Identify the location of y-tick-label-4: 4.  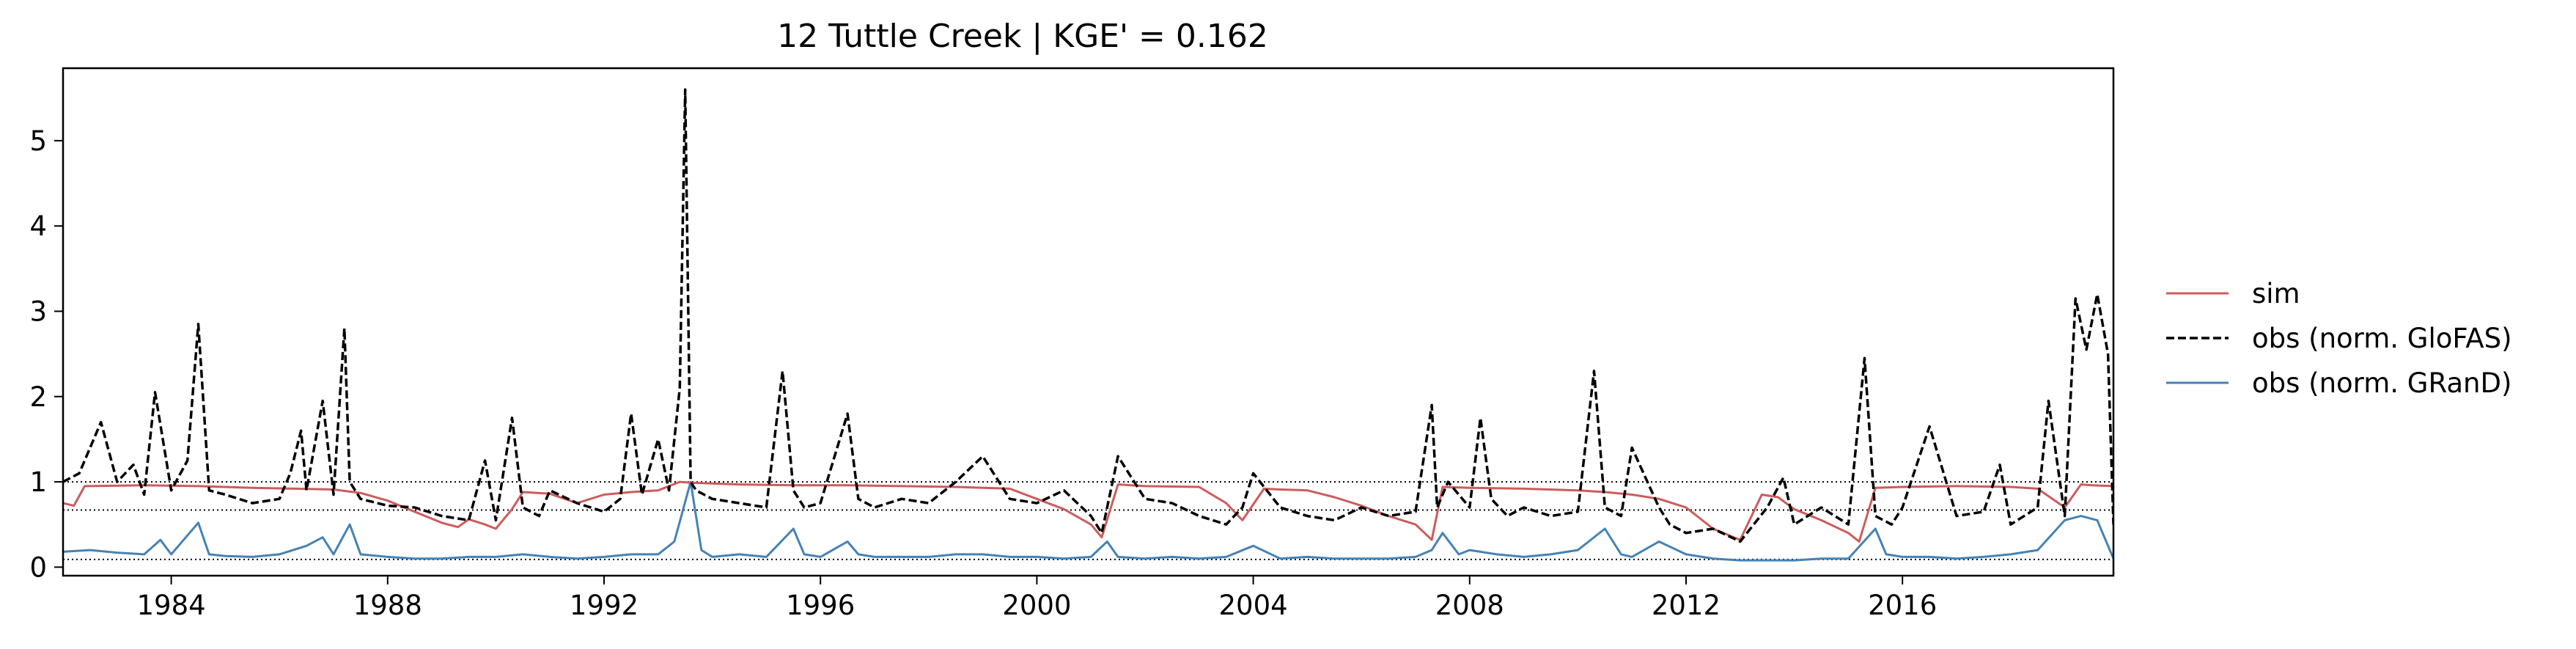
(38, 226).